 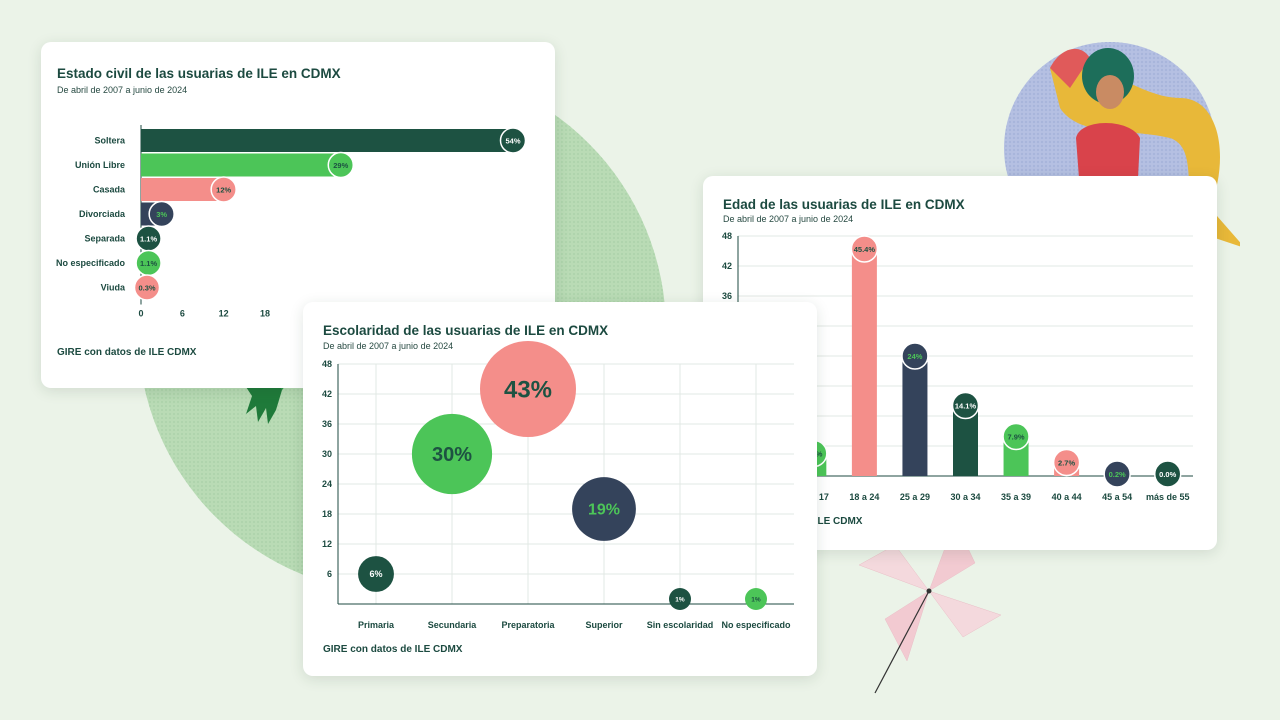 What do you see at coordinates (604, 625) in the screenshot?
I see `edu-category-label: Superior` at bounding box center [604, 625].